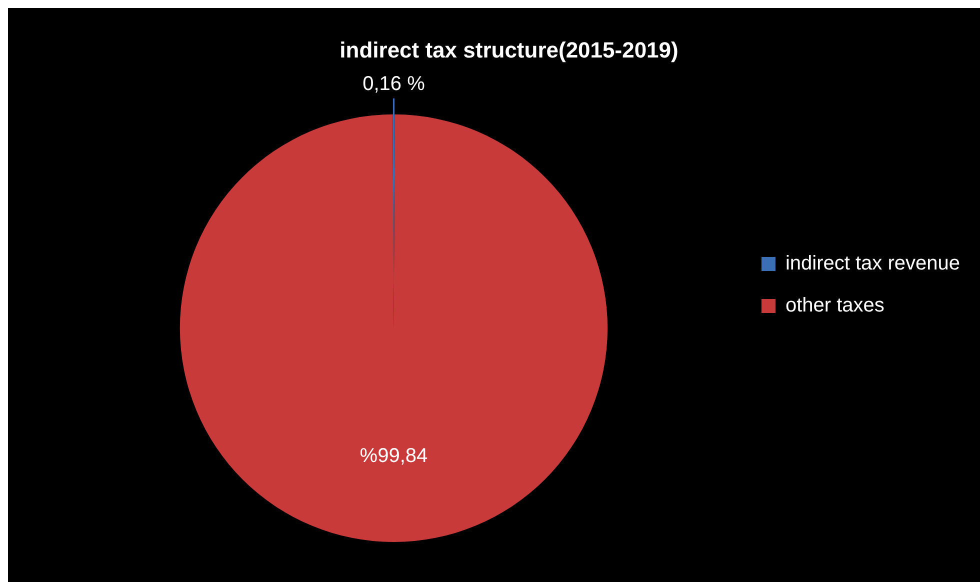 The height and width of the screenshot is (582, 980). Describe the element at coordinates (509, 49) in the screenshot. I see `chart-title: indirect tax structure(2015-2019)` at that location.